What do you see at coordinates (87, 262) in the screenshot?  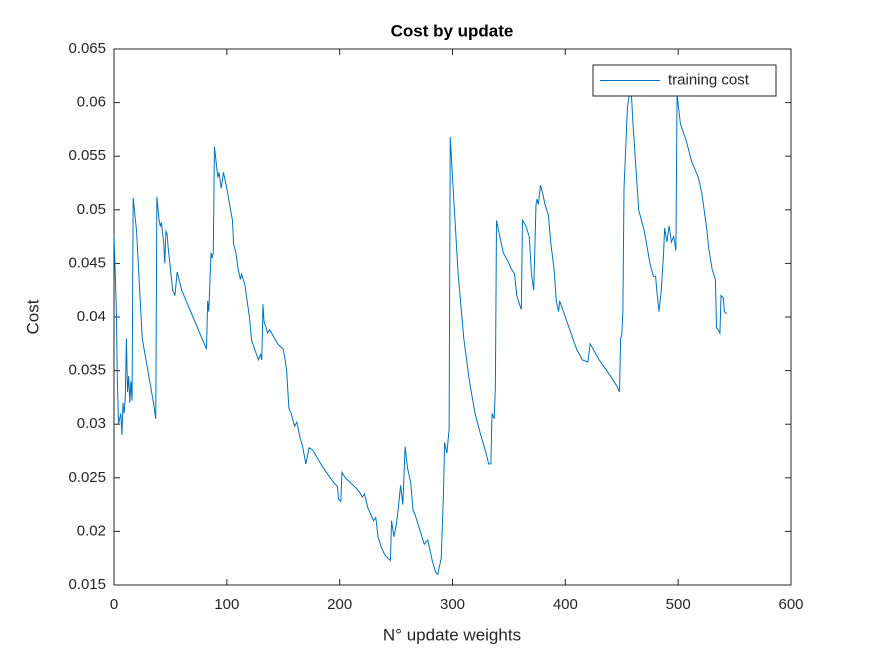 I see `y-tick-label: 0.045` at bounding box center [87, 262].